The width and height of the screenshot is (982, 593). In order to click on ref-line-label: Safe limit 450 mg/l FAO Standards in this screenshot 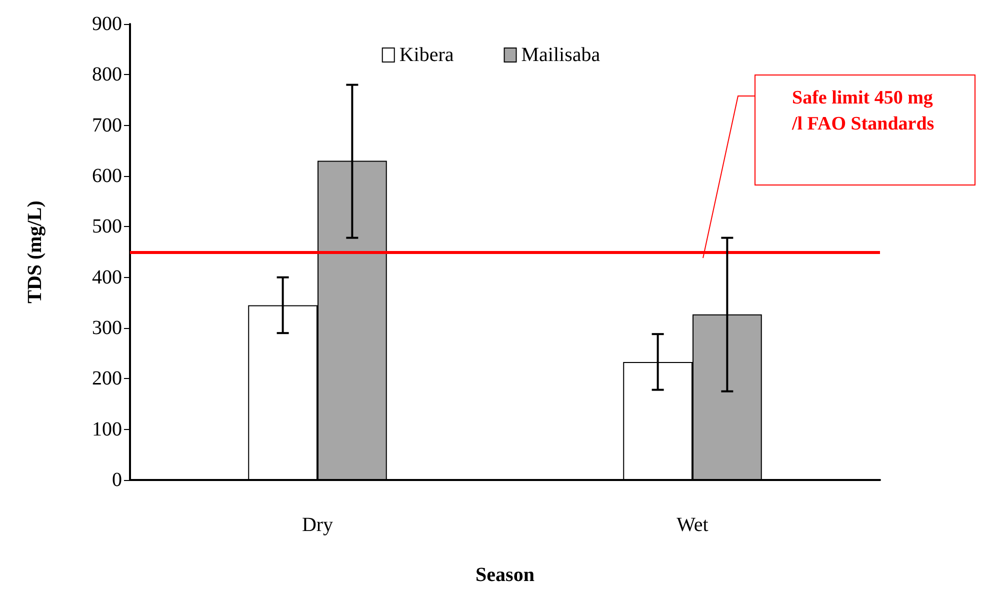, I will do `click(862, 111)`.